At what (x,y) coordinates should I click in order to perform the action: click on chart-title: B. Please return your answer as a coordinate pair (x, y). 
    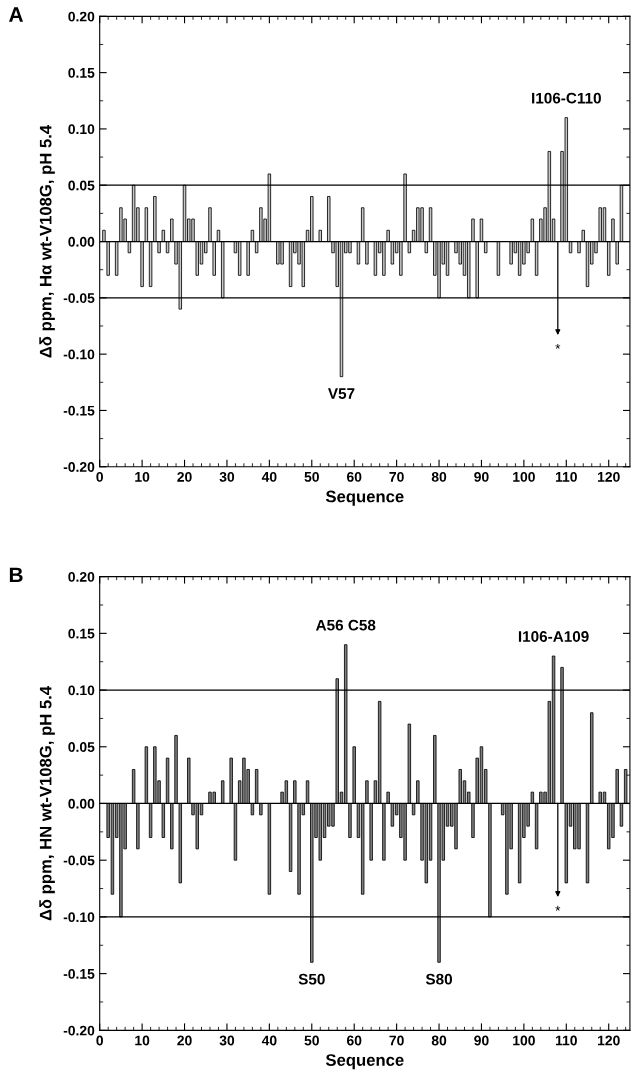
    Looking at the image, I should click on (16, 575).